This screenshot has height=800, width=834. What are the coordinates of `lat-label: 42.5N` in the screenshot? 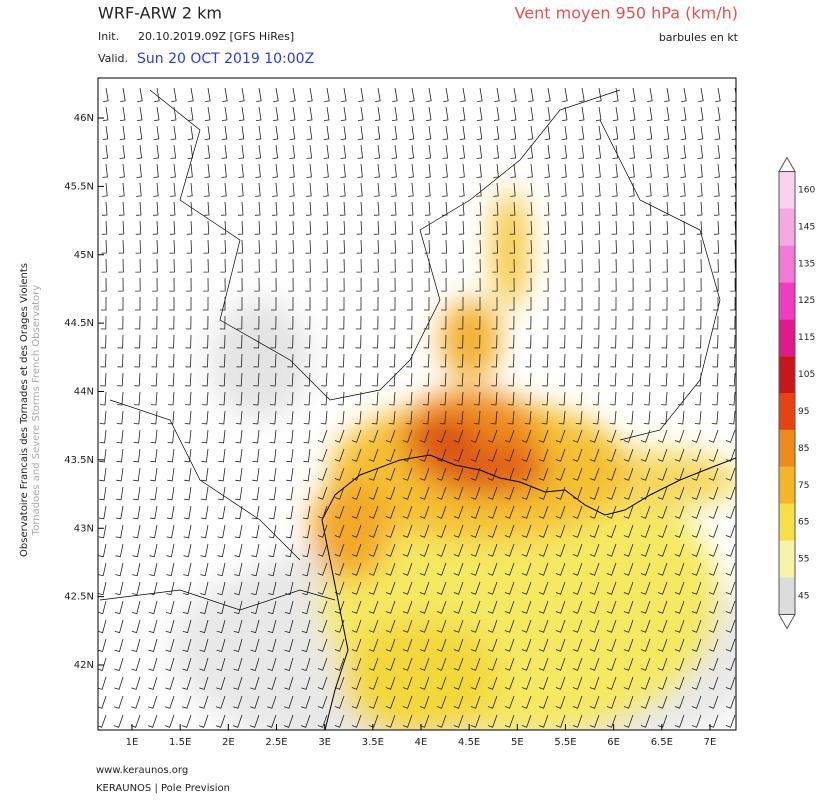 It's located at (79, 597).